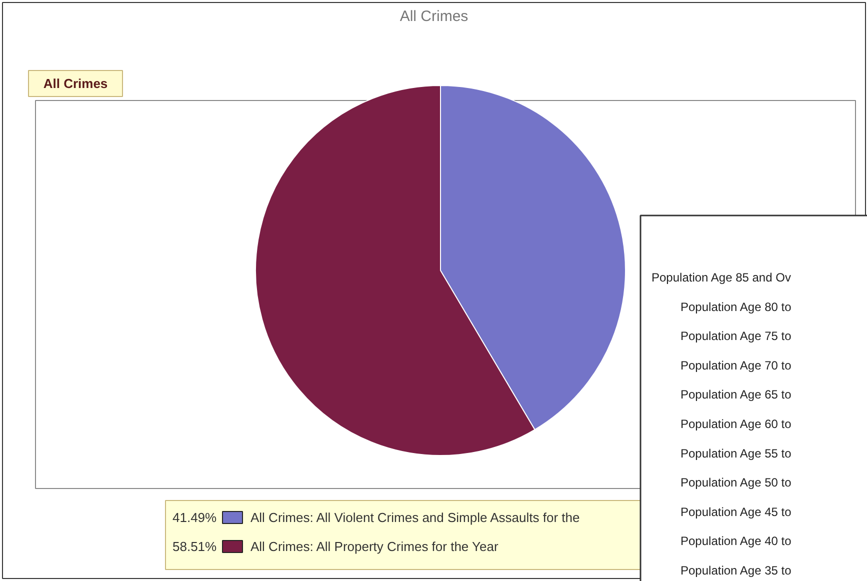 The height and width of the screenshot is (581, 867). I want to click on text: Population Age 35 to, so click(736, 571).